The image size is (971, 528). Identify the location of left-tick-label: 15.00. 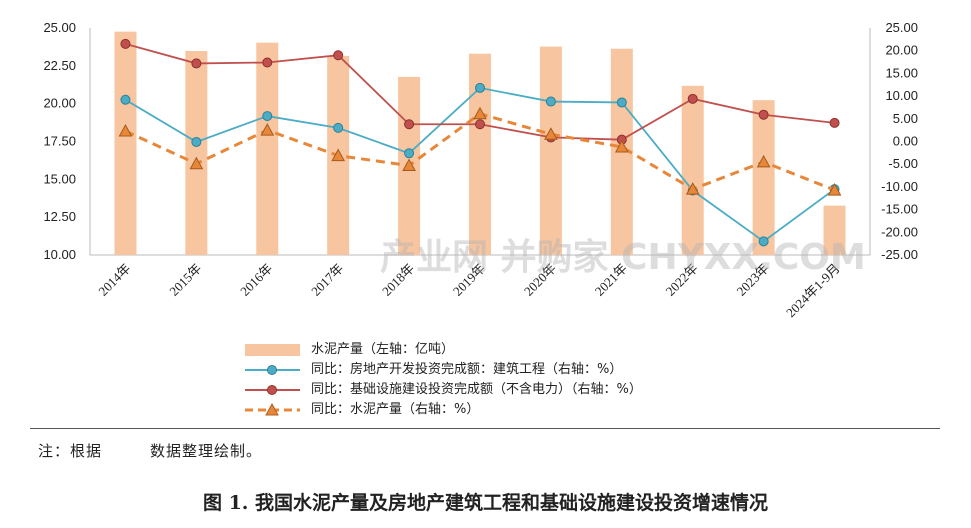
(59, 178).